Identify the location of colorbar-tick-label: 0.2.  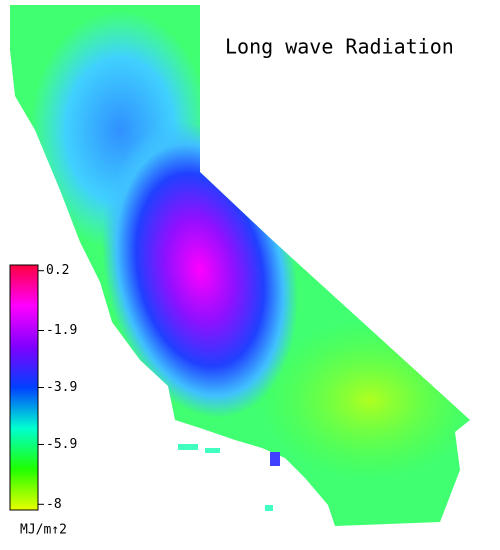
(57, 270).